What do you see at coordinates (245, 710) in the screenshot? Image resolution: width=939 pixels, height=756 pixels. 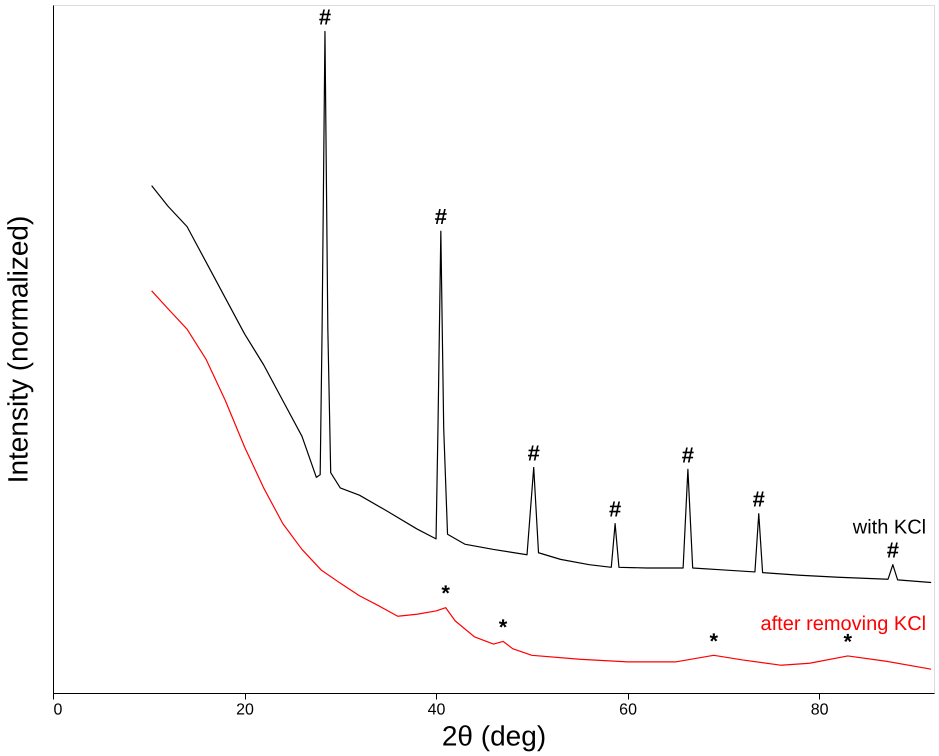 I see `x-tick-label: 20` at bounding box center [245, 710].